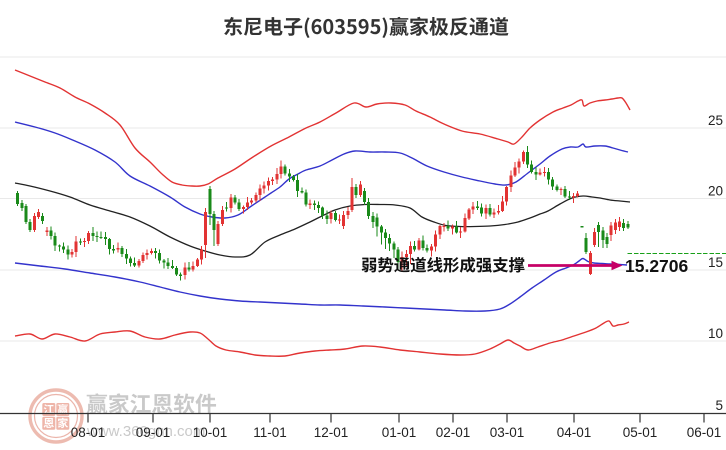 The image size is (726, 450). What do you see at coordinates (88, 432) in the screenshot?
I see `svg-text: 08-01` at bounding box center [88, 432].